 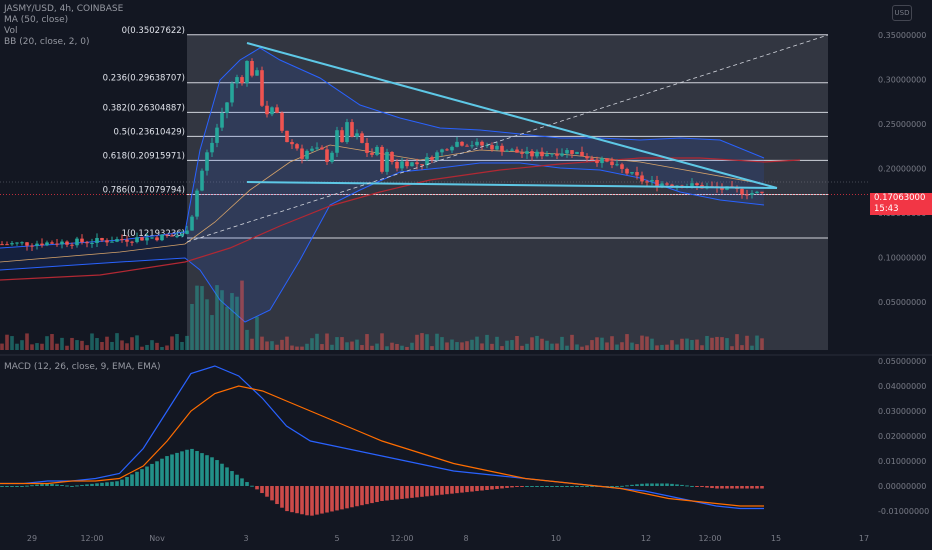 I want to click on last-price-value: 0.17063000, so click(x=900, y=198).